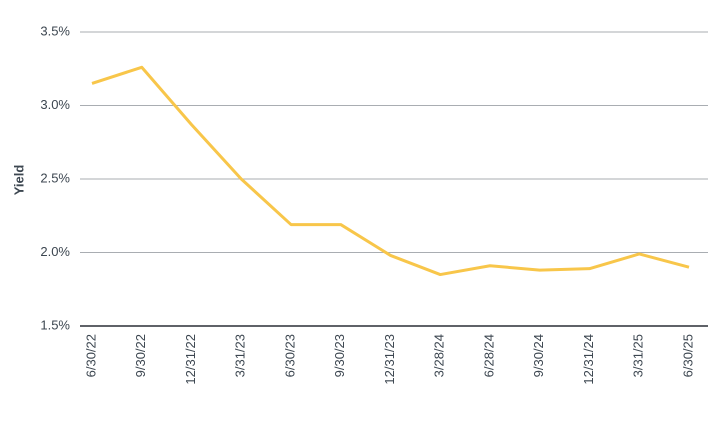  I want to click on x-tick-label: 3/31/25, so click(638, 355).